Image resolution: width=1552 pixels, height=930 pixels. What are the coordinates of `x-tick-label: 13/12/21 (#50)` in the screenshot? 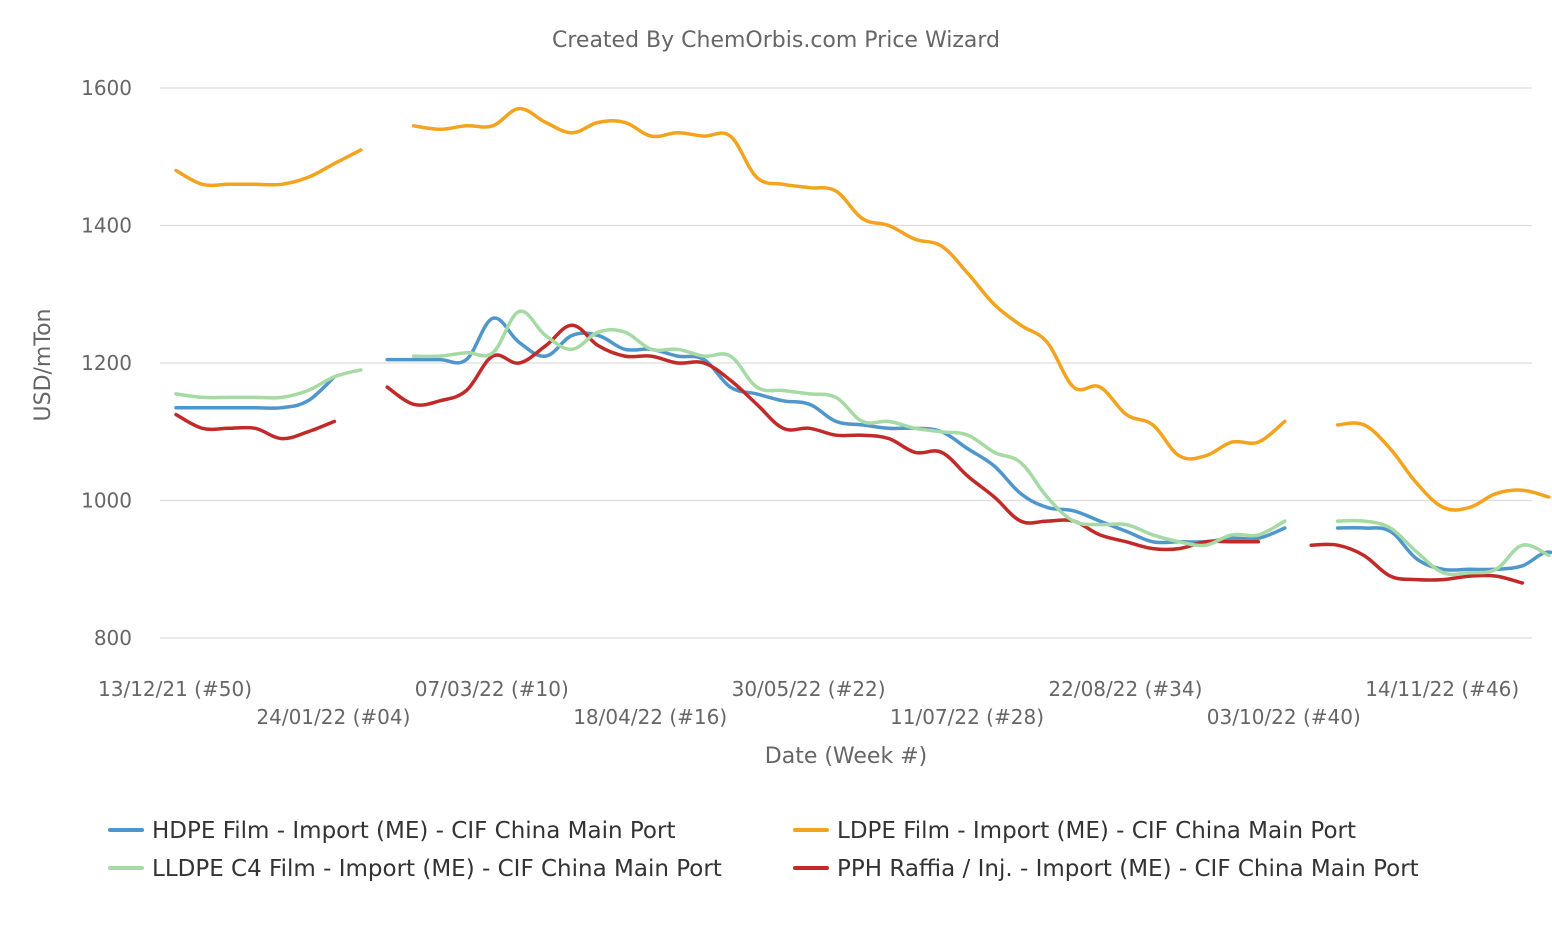 It's located at (175, 689).